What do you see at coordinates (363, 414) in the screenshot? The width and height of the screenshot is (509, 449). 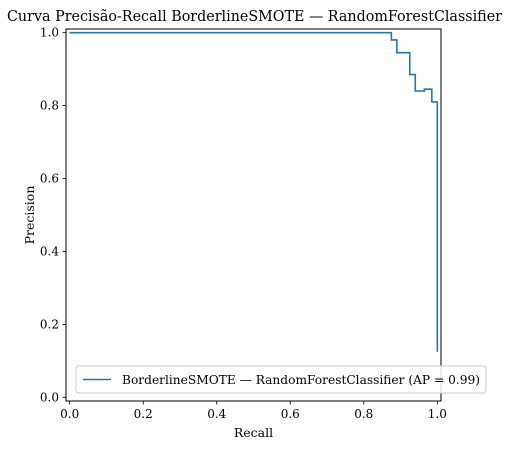 I see `x-tick-label: 0.8` at bounding box center [363, 414].